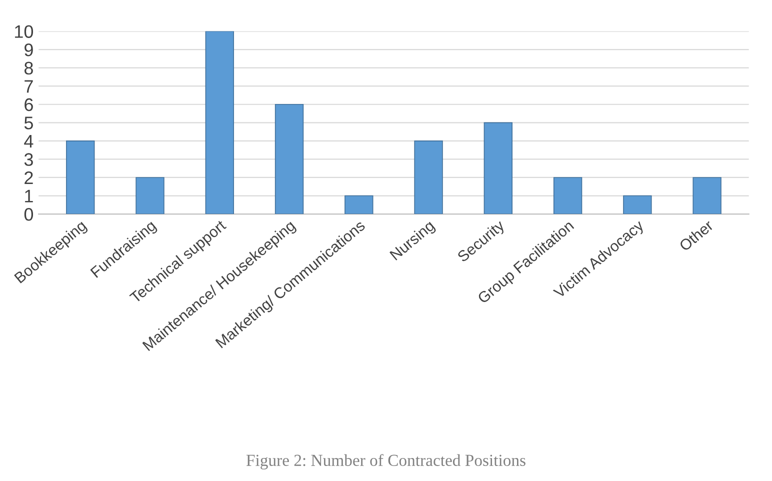 The height and width of the screenshot is (481, 772). What do you see at coordinates (28, 68) in the screenshot?
I see `y-tick-label: 8` at bounding box center [28, 68].